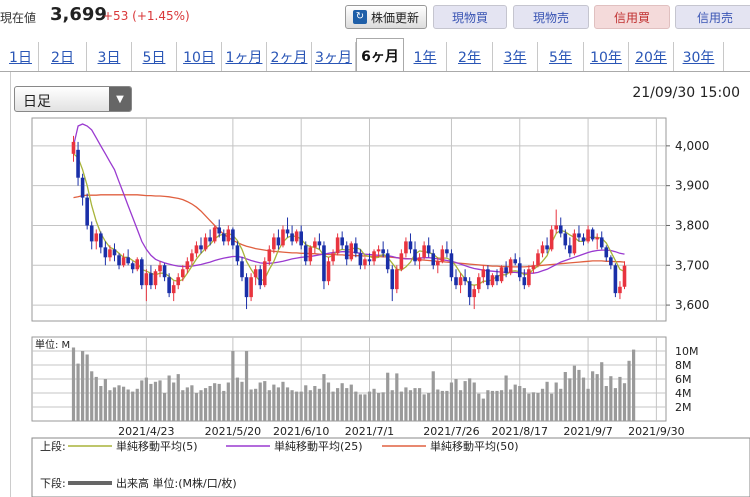  Describe the element at coordinates (154, 56) in the screenshot. I see `tab-3: 5日` at that location.